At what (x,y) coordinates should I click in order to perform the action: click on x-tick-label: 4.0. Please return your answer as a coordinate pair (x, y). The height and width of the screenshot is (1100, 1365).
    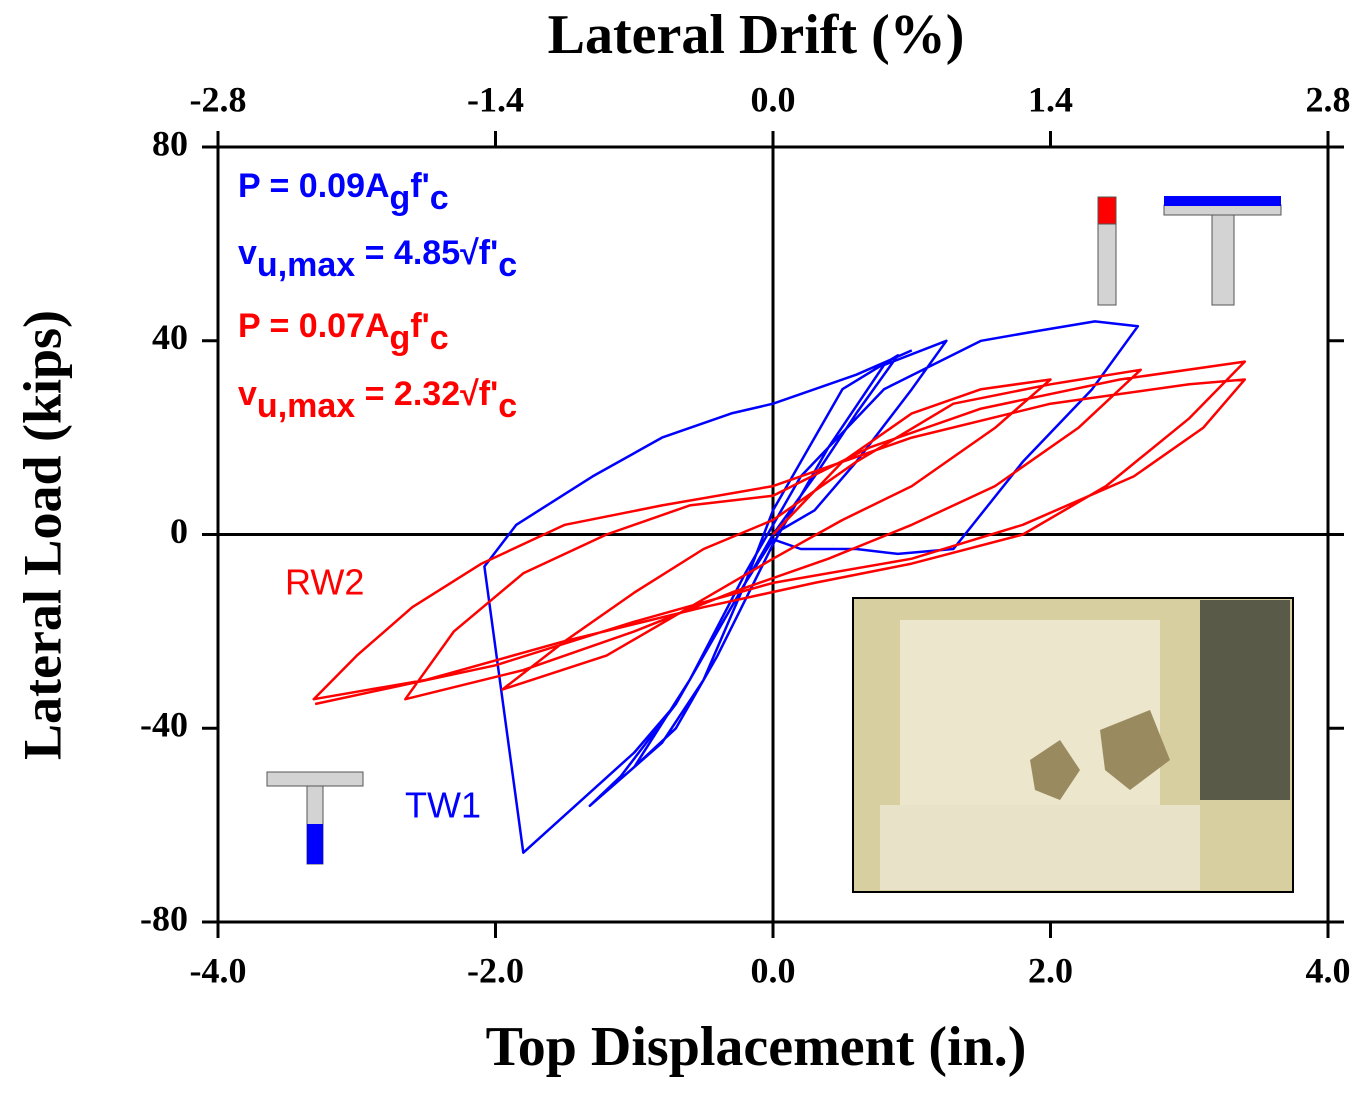
    Looking at the image, I should click on (1328, 970).